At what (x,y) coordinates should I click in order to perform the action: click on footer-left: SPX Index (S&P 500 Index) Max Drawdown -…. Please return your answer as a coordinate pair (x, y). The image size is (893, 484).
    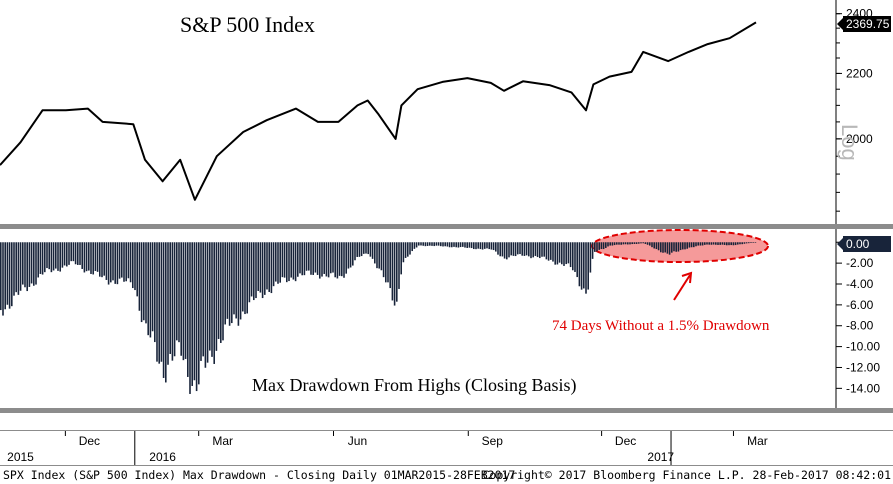
    Looking at the image, I should click on (259, 475).